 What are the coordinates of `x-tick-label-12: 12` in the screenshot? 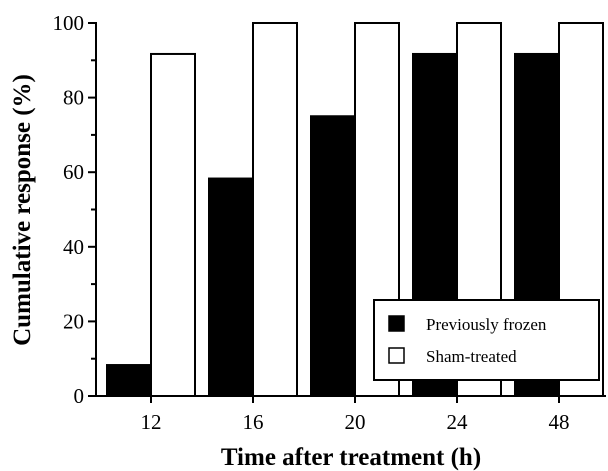 It's located at (151, 422).